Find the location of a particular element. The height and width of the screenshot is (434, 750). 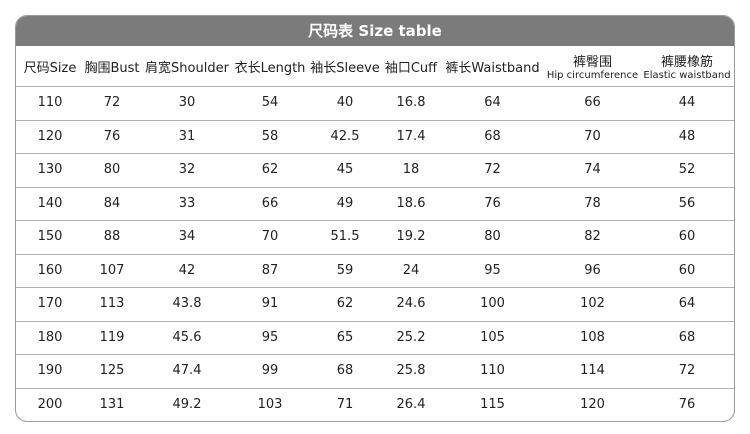

table-cell: 115 is located at coordinates (492, 404).